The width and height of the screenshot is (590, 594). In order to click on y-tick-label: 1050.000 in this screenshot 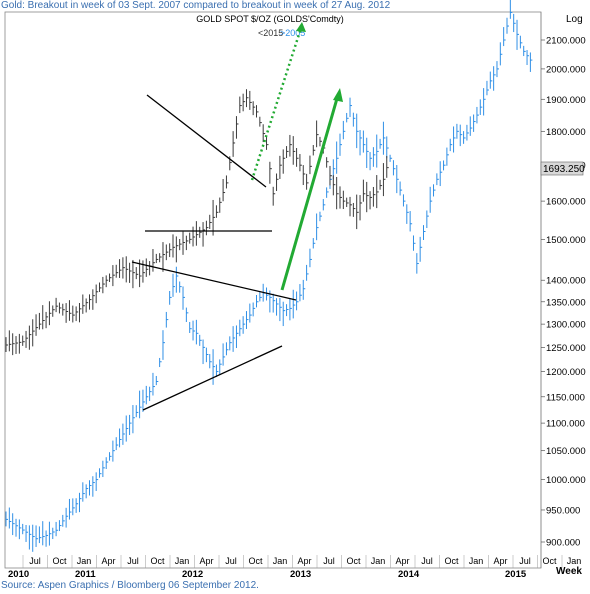, I will do `click(566, 451)`.